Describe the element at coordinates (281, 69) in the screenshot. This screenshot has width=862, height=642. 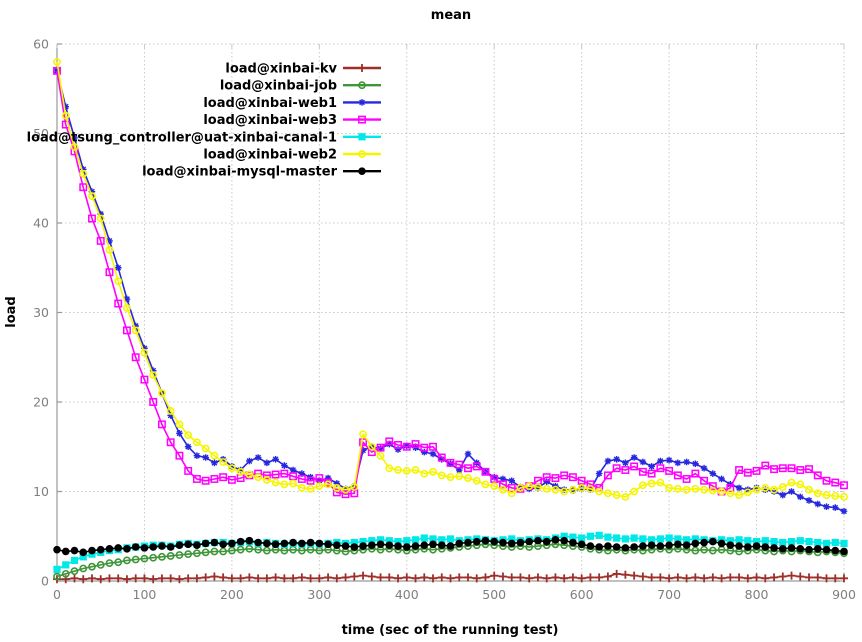
I see `legend-label: load@xinbai-kv` at that location.